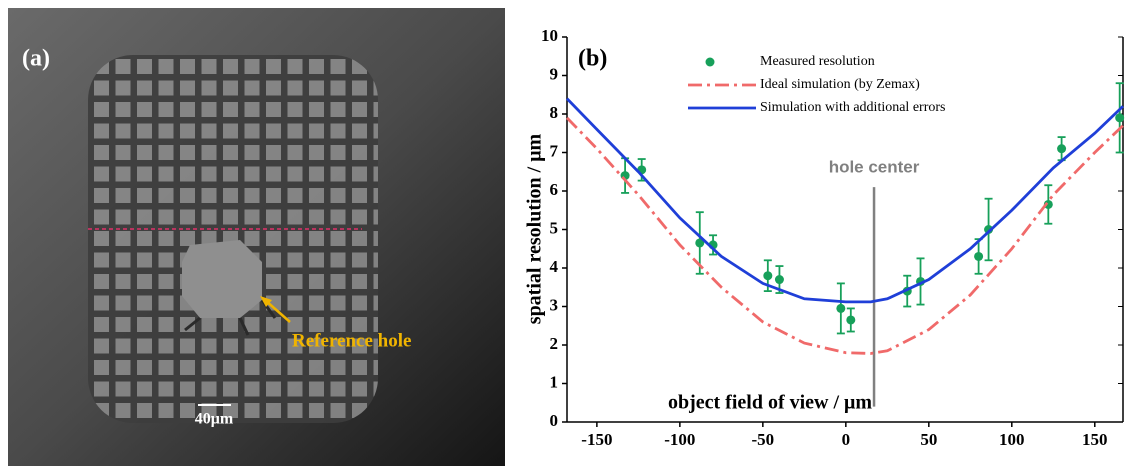 The image size is (1125, 466). What do you see at coordinates (266, 301) in the screenshot?
I see `arrow-head` at bounding box center [266, 301].